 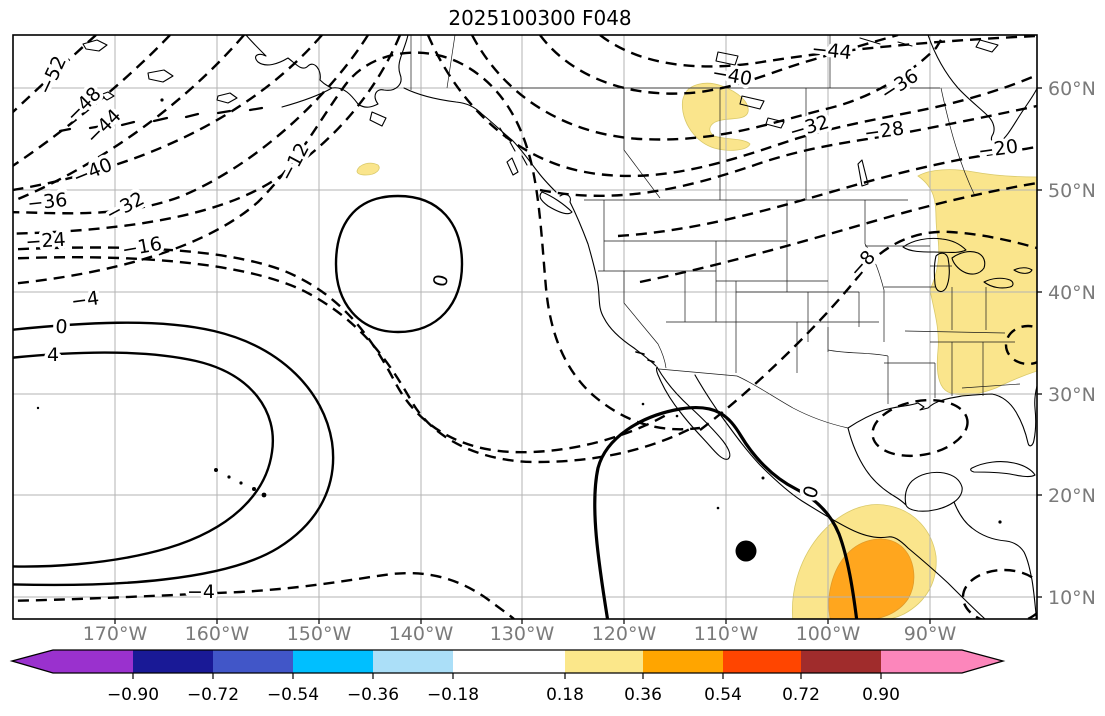 What do you see at coordinates (213, 695) in the screenshot?
I see `colorbar-tick-label: −0.72` at bounding box center [213, 695].